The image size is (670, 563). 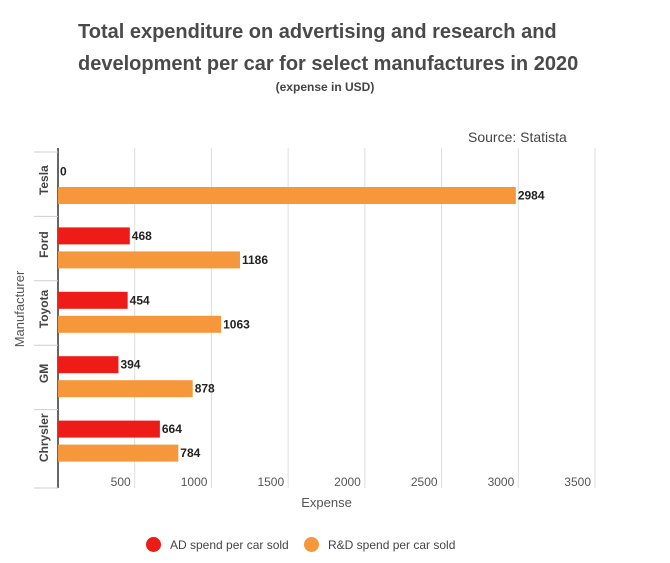 I want to click on y-tick-label-tesla: Tesla, so click(x=44, y=180).